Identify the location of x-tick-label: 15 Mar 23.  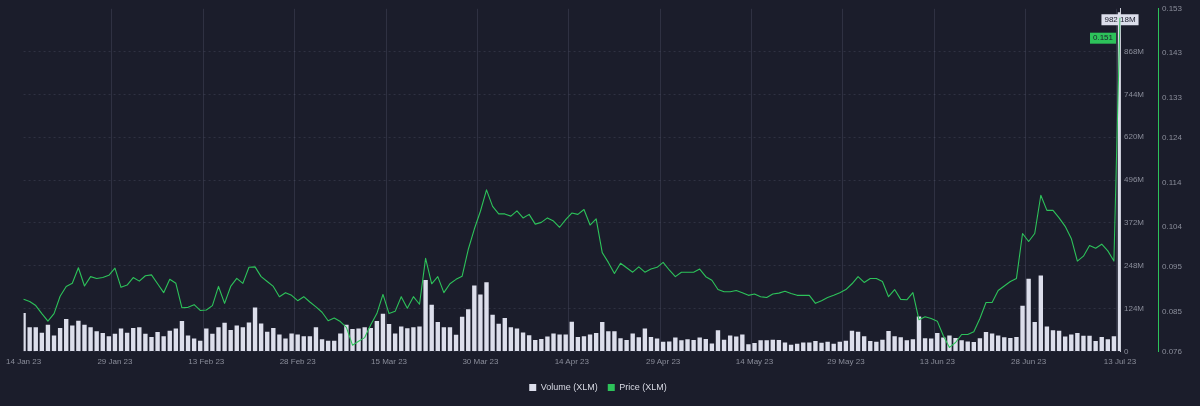
(389, 362).